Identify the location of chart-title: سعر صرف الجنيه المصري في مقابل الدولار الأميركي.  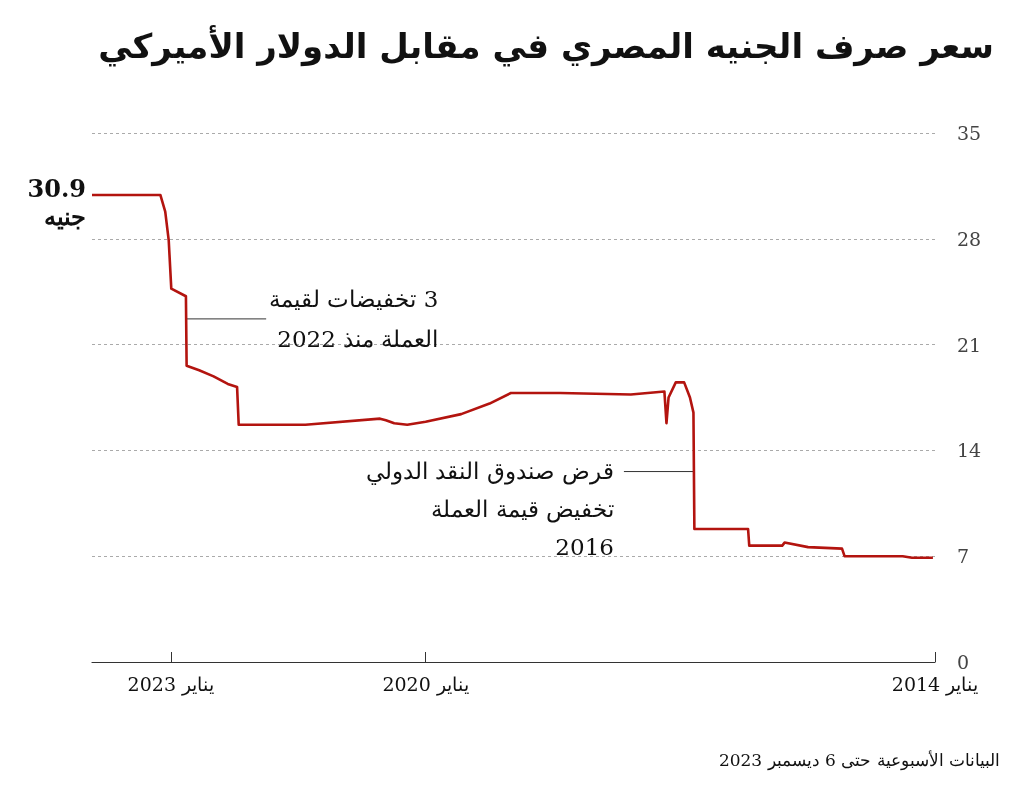
(545, 46).